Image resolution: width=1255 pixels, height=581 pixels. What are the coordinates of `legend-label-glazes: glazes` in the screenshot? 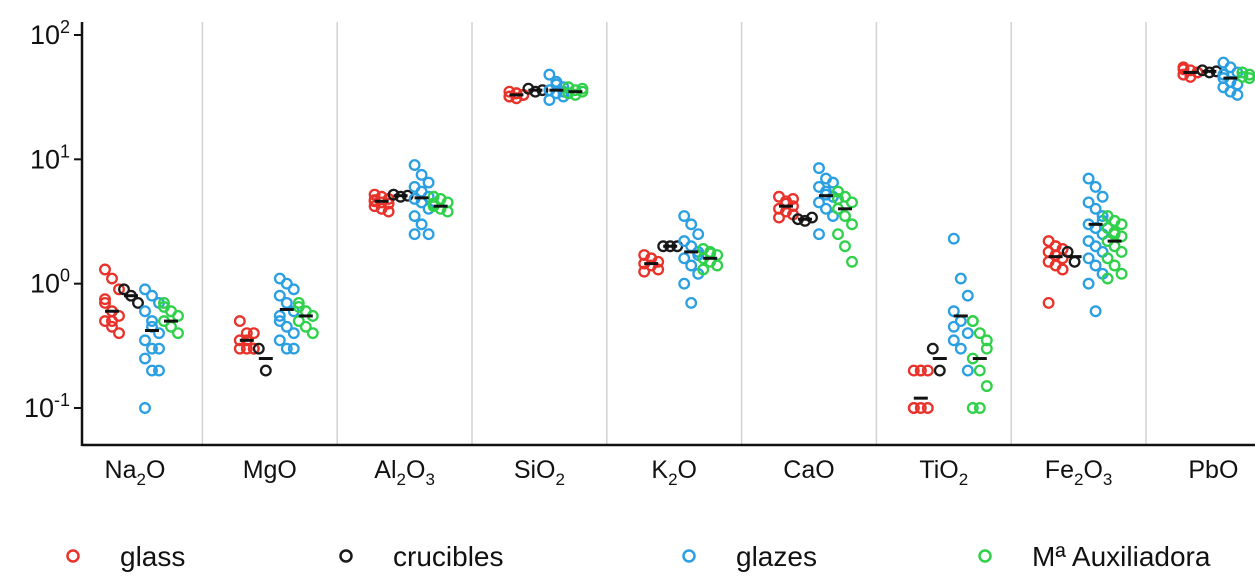 It's located at (776, 556).